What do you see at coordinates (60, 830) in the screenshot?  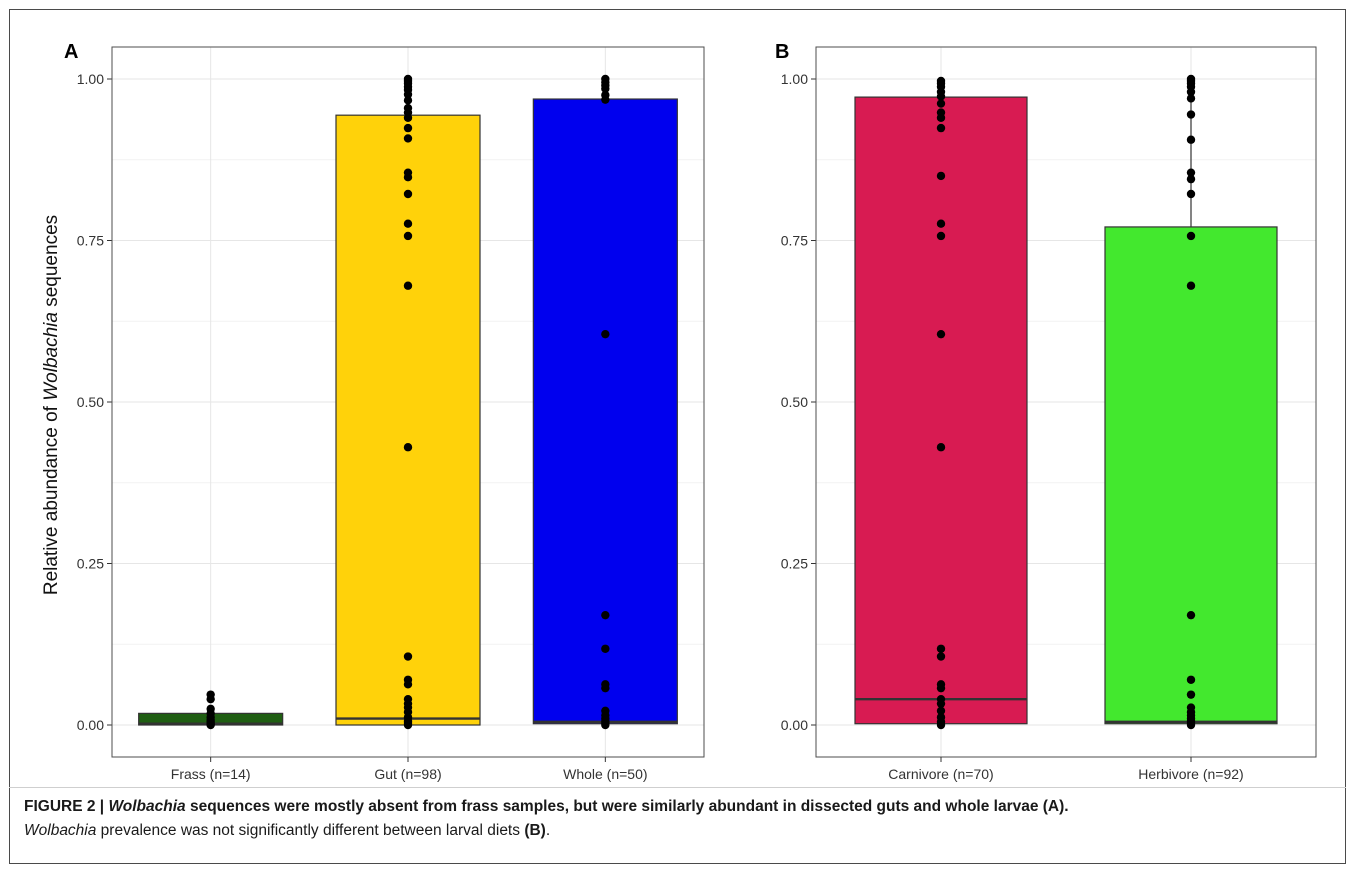 I see `caption-organism: Wolbachia` at bounding box center [60, 830].